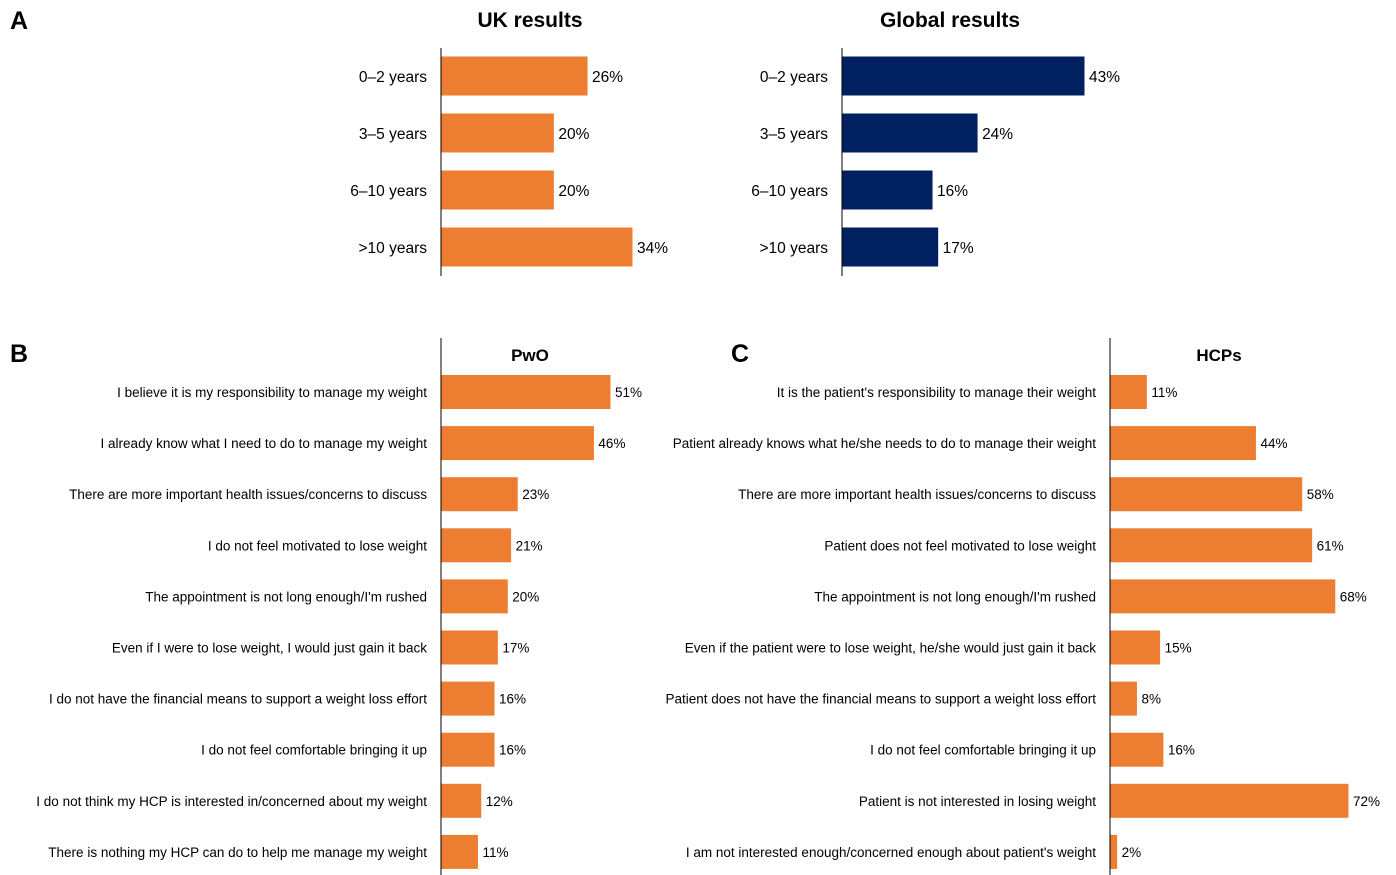  I want to click on value-label-pwo-9: 11%, so click(495, 852).